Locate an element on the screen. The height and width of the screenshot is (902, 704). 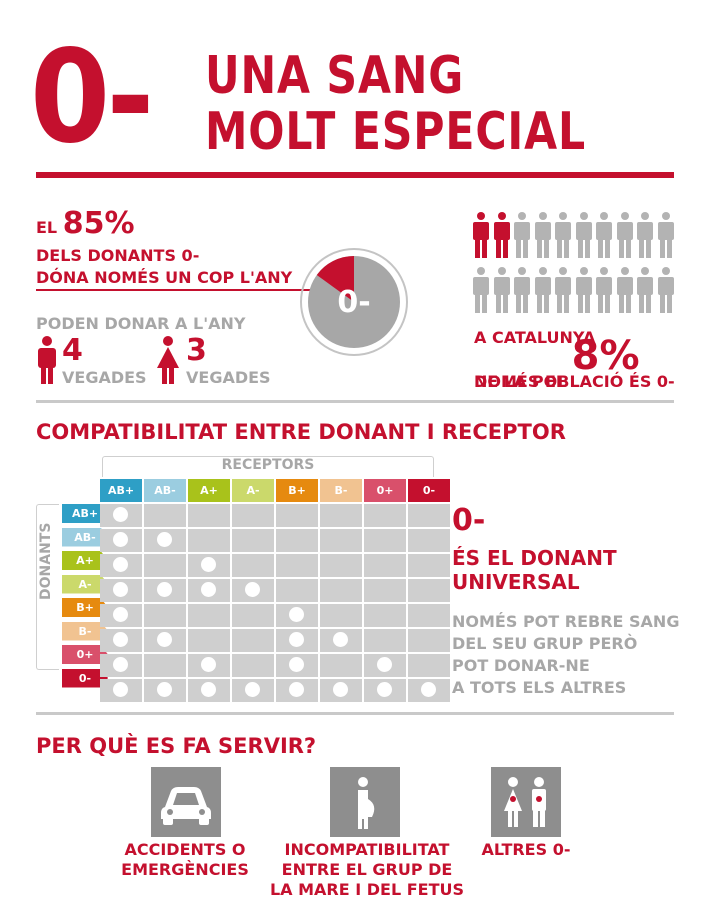
universal-note-4: A TOTS ELS ALTRES is located at coordinates (539, 687).